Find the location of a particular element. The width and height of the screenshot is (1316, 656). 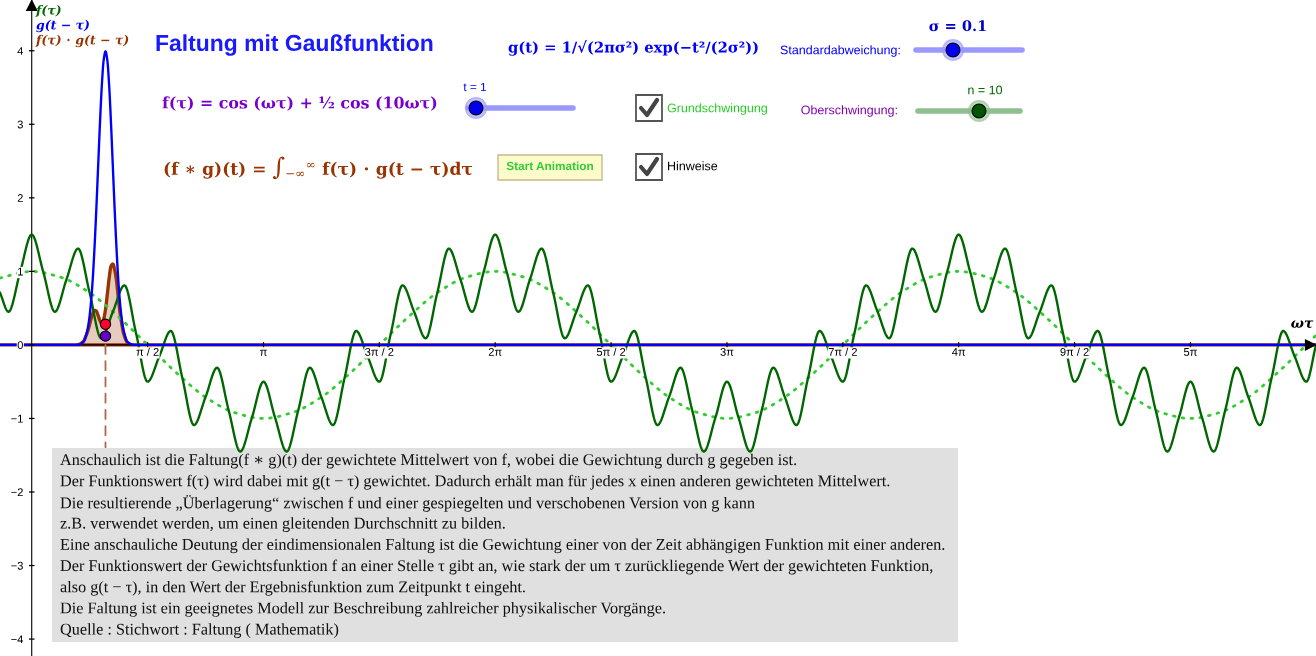

x-tick-label: 3π / 2 is located at coordinates (379, 351).